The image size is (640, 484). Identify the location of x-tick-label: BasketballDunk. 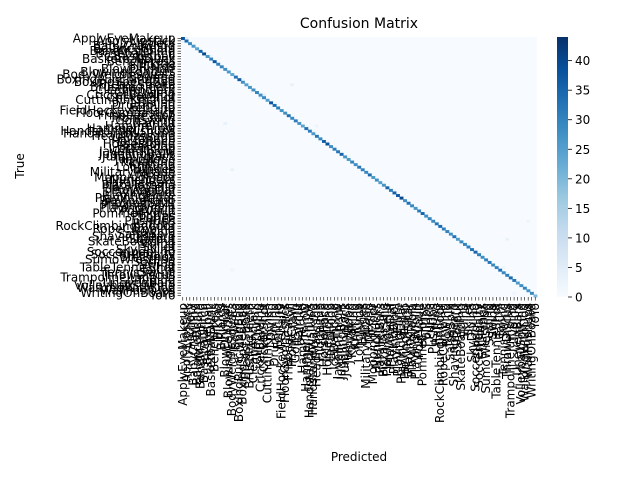
(211, 350).